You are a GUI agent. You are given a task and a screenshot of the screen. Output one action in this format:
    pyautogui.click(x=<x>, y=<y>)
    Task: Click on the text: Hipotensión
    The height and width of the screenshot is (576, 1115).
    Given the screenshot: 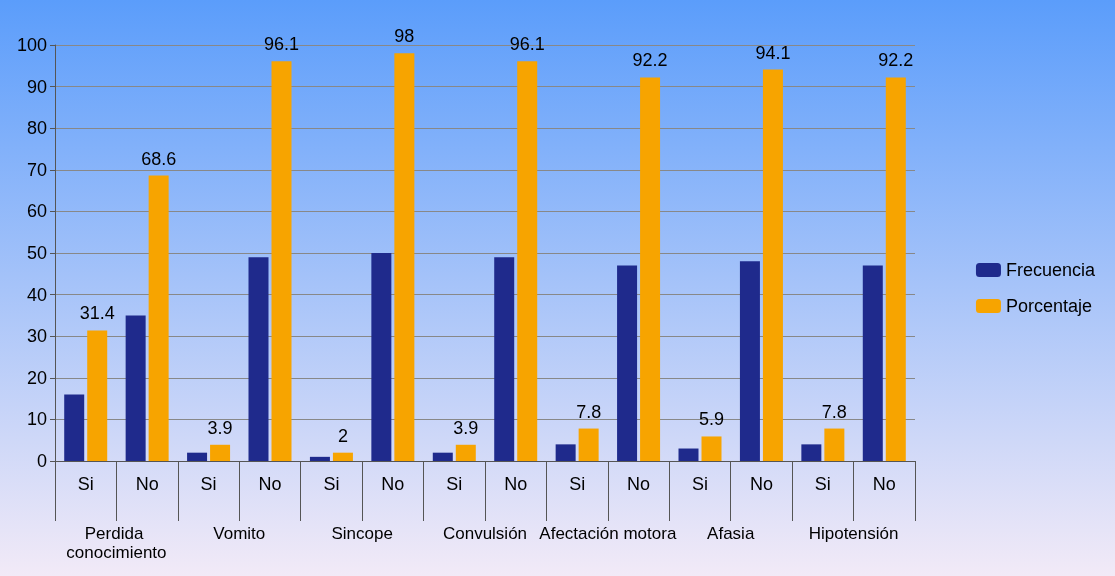 What is the action you would take?
    pyautogui.click(x=853, y=533)
    